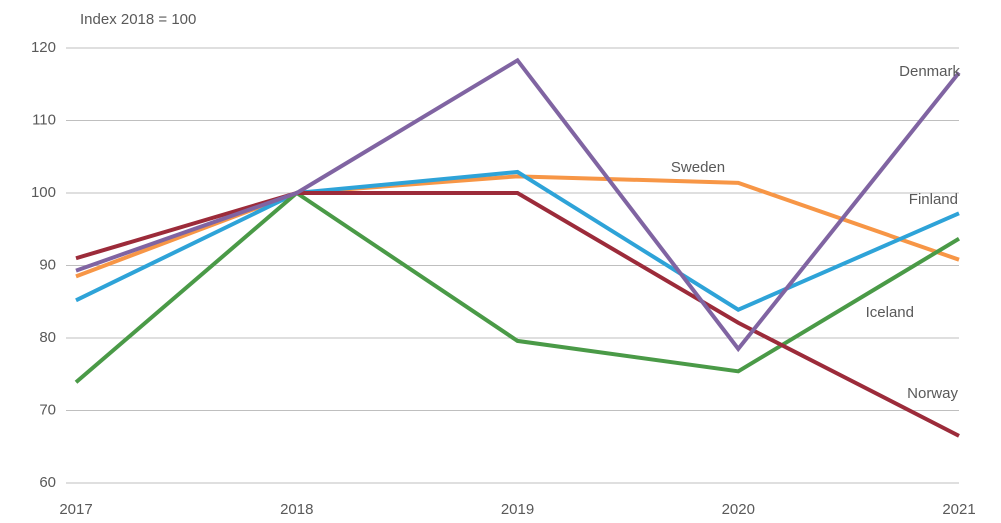 The image size is (1001, 523). What do you see at coordinates (47, 264) in the screenshot?
I see `y-tick-label: 90` at bounding box center [47, 264].